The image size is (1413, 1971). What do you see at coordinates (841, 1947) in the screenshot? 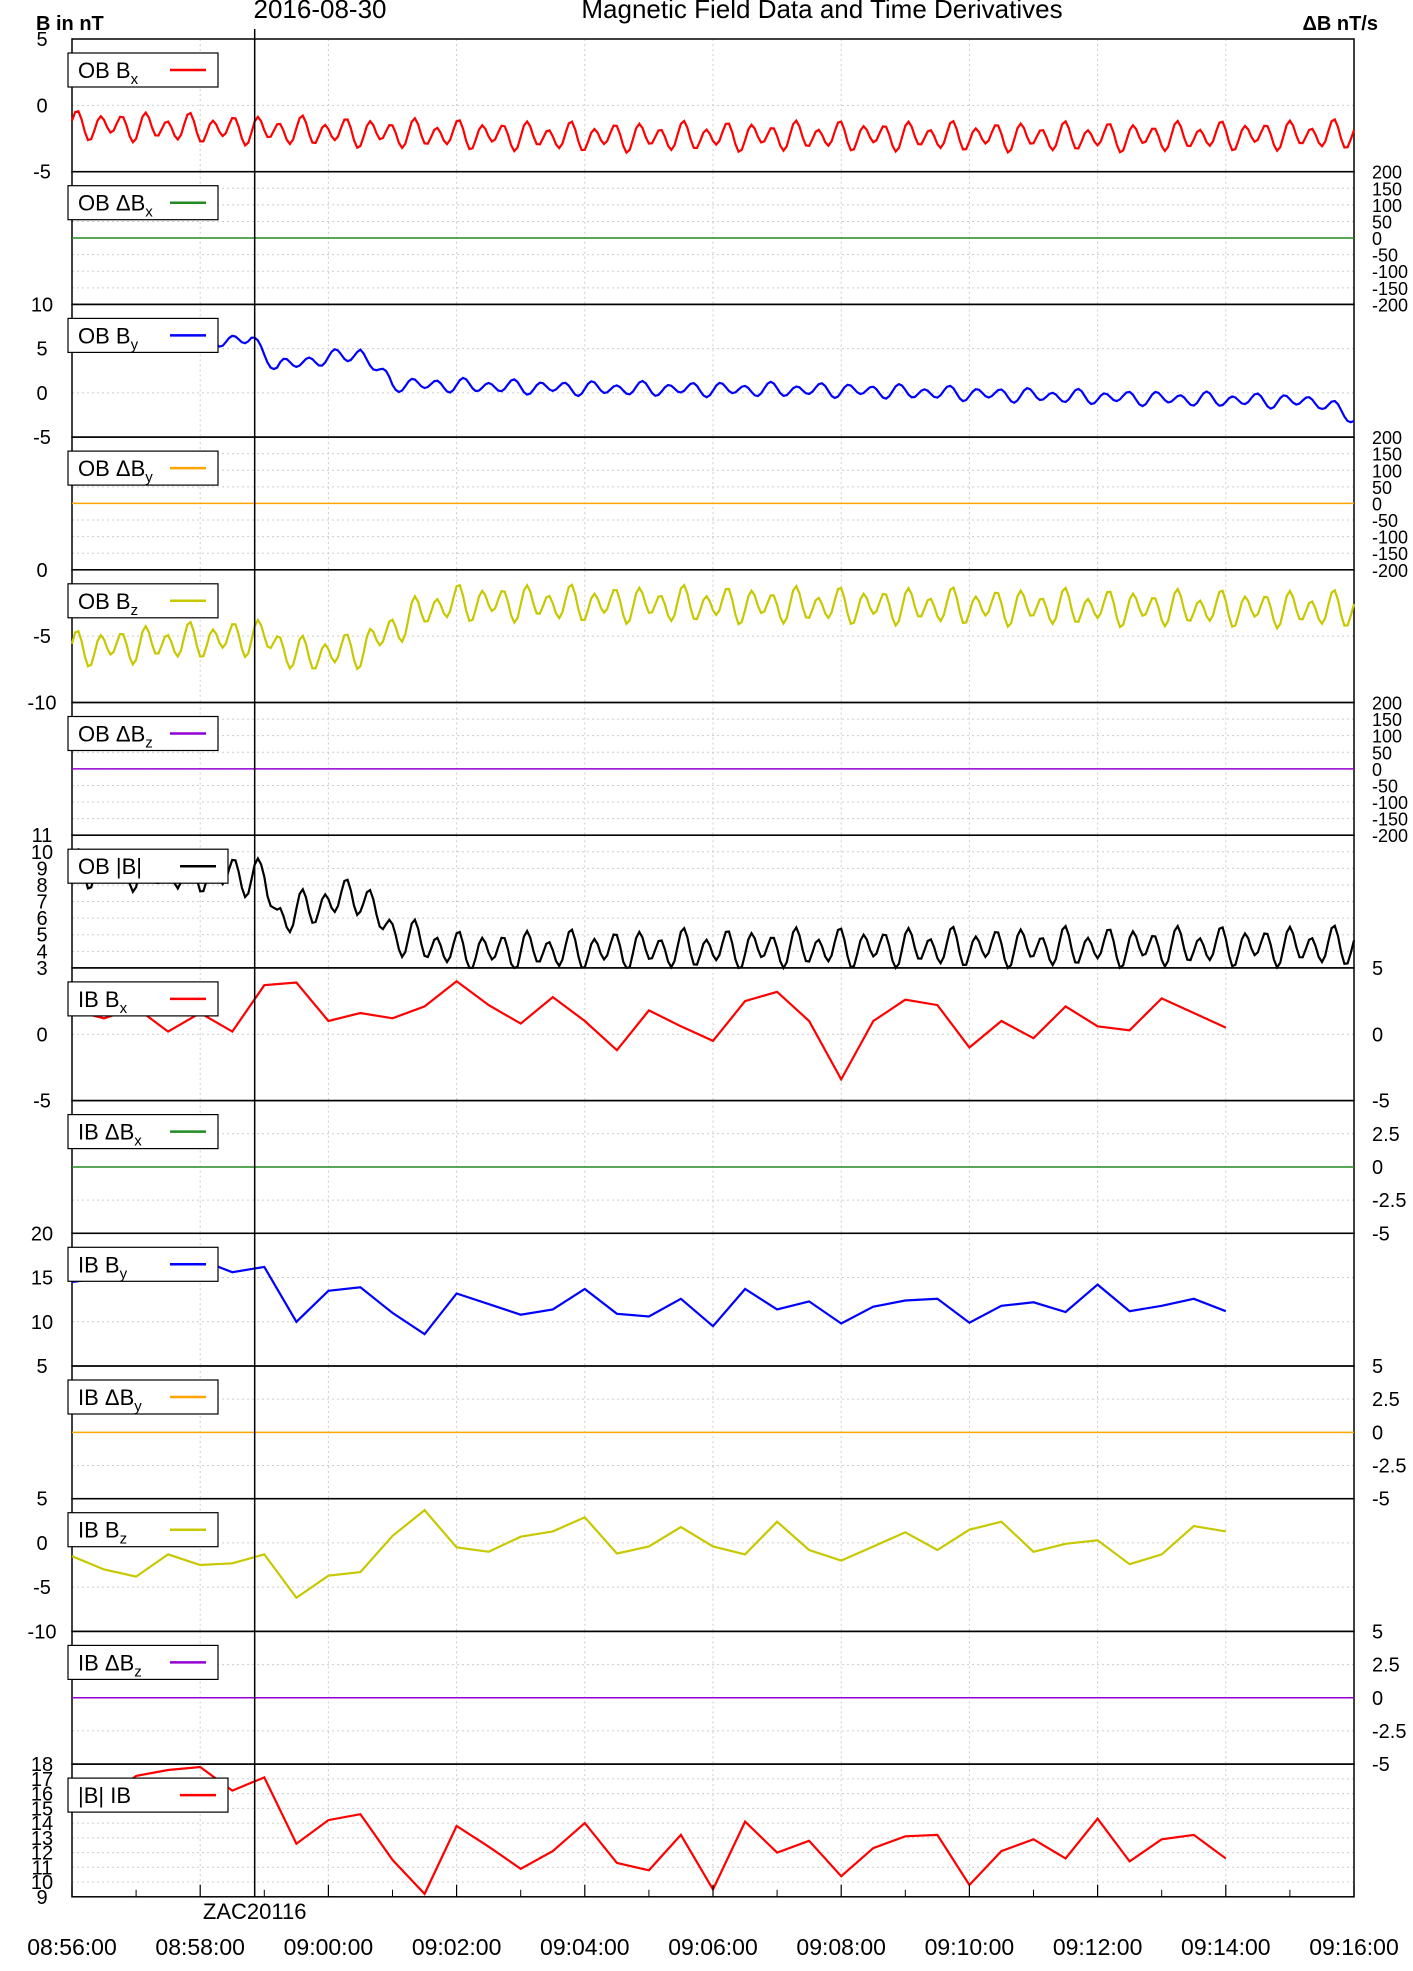
I see `x-tick-label: 09:08:00` at bounding box center [841, 1947].